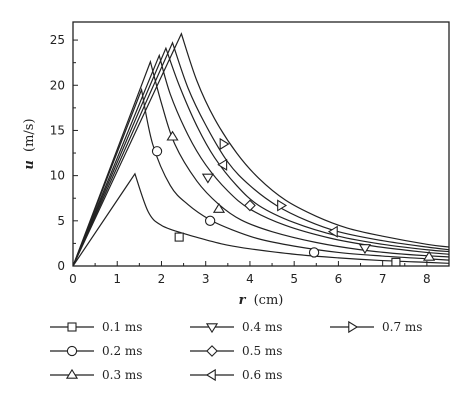 This screenshot has width=474, height=402. Describe the element at coordinates (57, 85) in the screenshot. I see `y-tick-label: 20` at that location.